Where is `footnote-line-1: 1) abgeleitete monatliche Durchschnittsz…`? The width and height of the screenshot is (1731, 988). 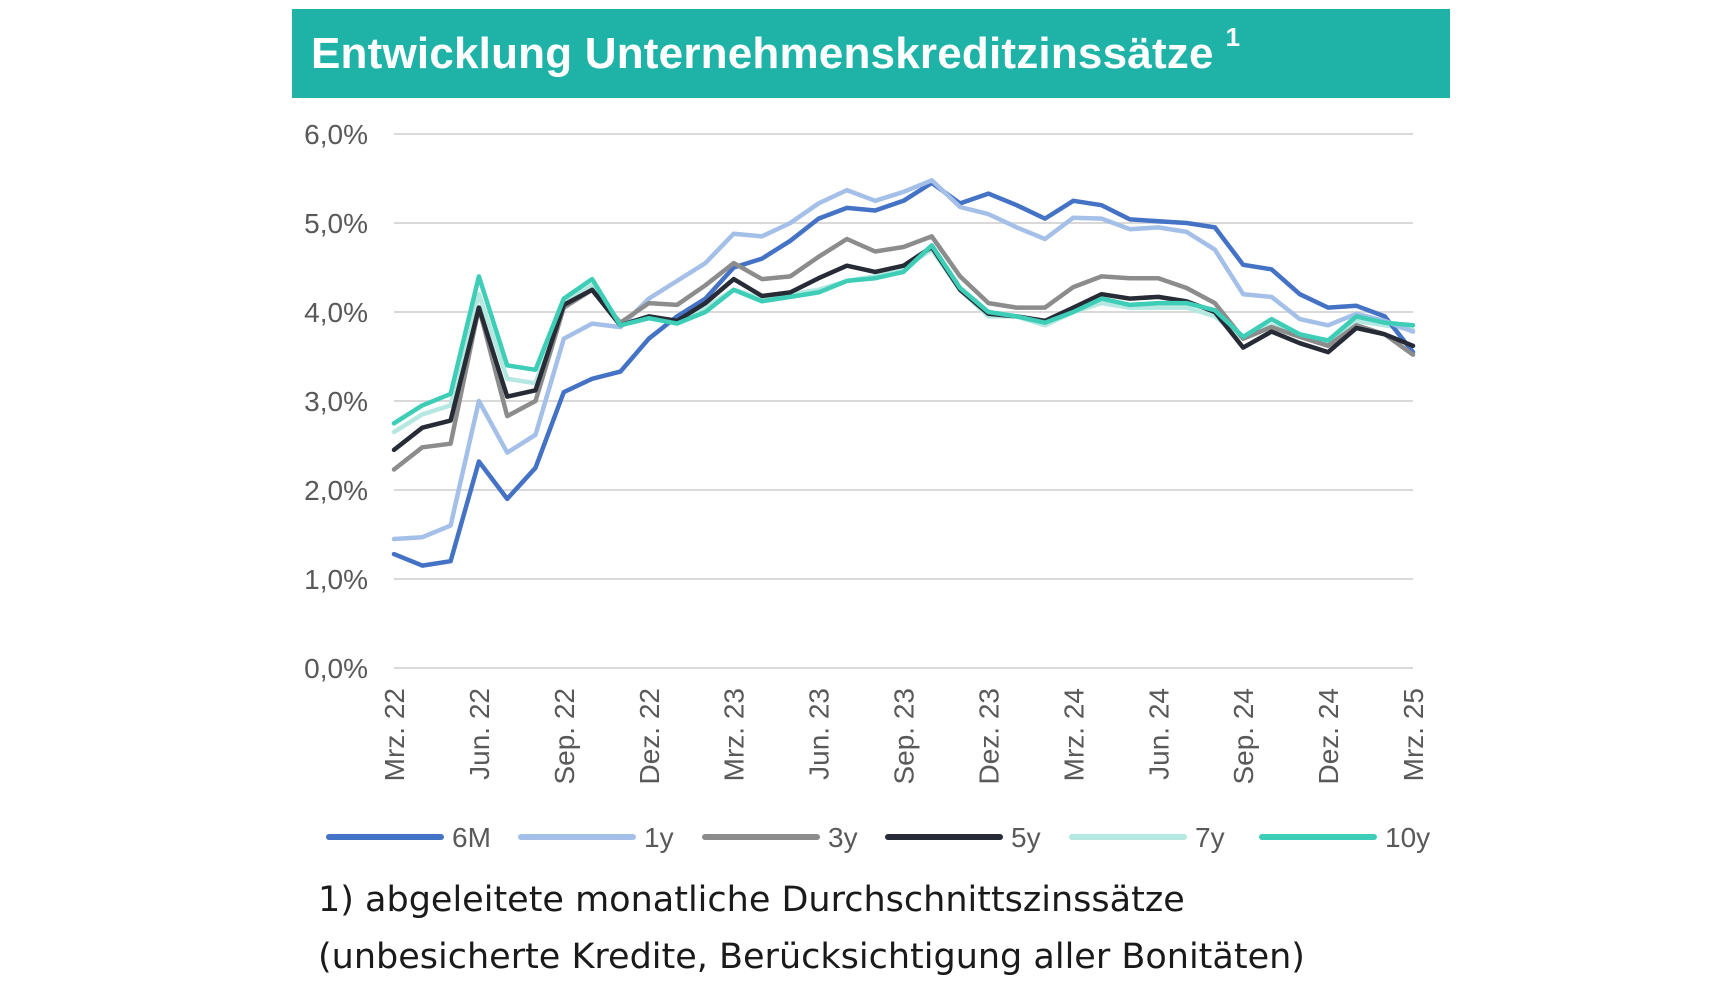
footnote-line-1: 1) abgeleitete monatliche Durchschnittsz… is located at coordinates (751, 900).